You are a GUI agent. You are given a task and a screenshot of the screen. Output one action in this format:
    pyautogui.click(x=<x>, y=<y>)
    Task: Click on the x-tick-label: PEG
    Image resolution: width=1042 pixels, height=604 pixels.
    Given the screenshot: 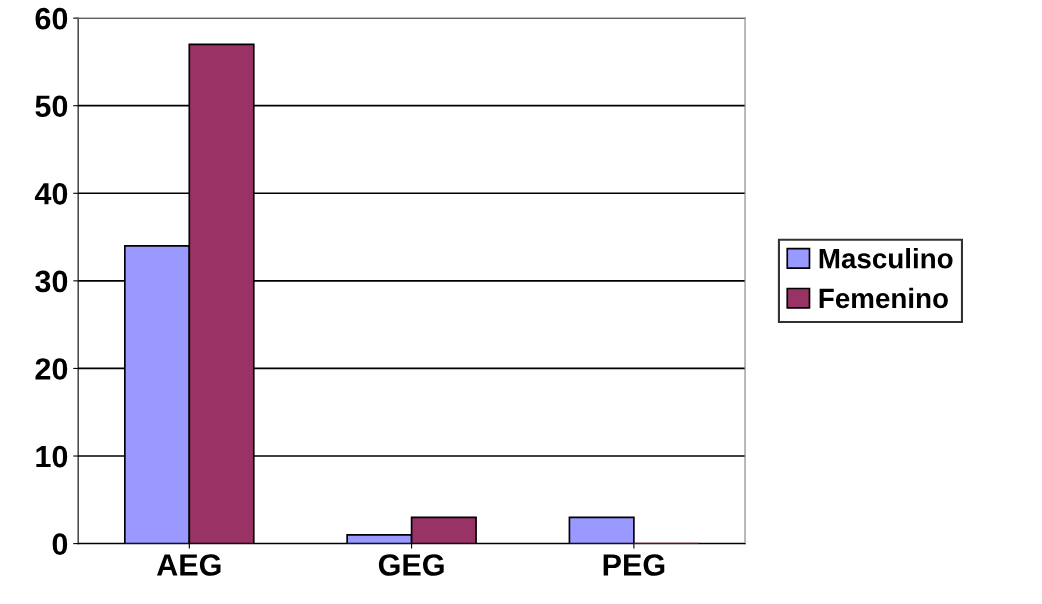 What is the action you would take?
    pyautogui.click(x=634, y=565)
    